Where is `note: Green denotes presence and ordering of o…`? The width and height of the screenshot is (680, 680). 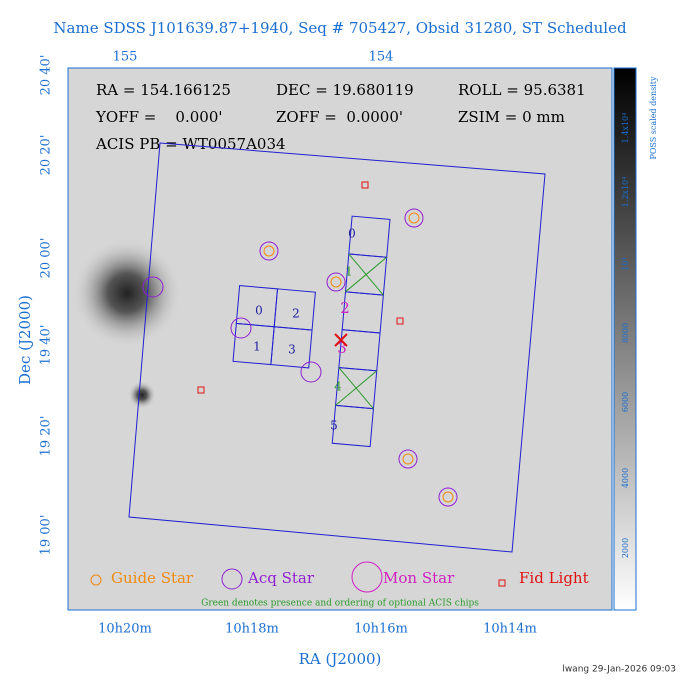 note: Green denotes presence and ordering of o… is located at coordinates (340, 604).